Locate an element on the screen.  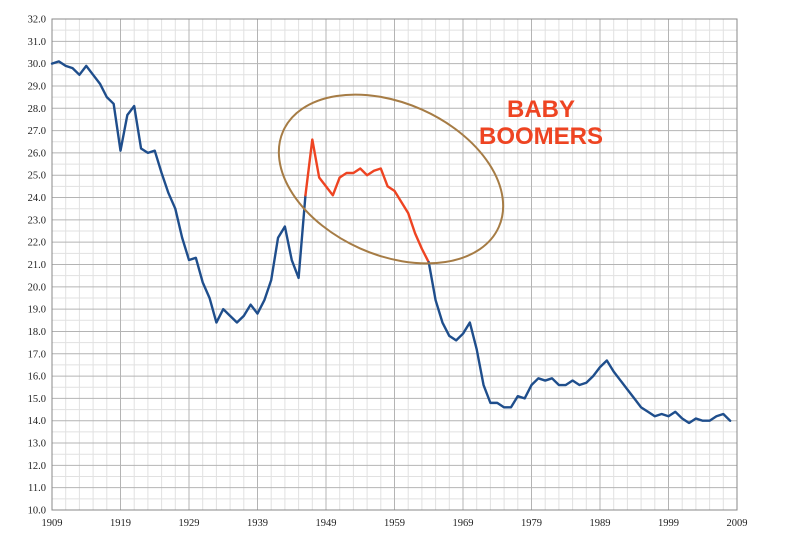
y-tick-label: 32.0 is located at coordinates (37, 20).